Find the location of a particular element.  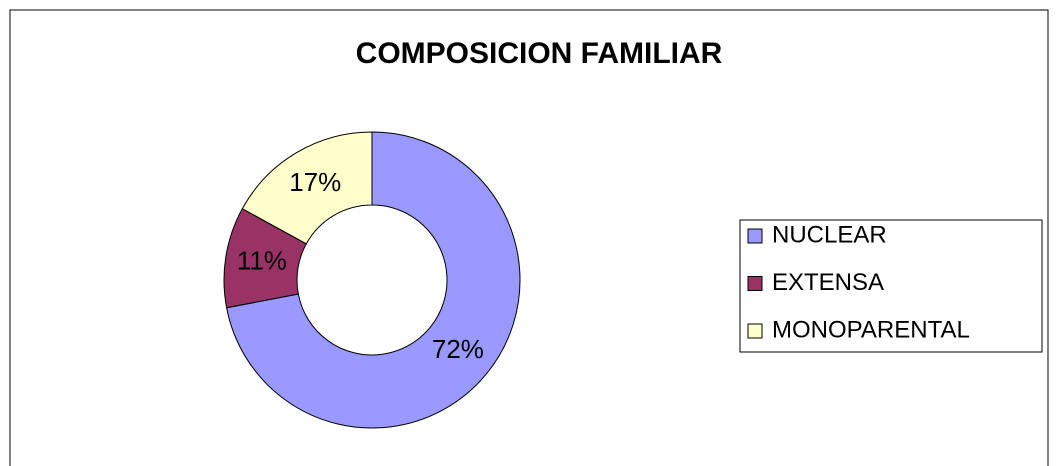

data-label: 17% is located at coordinates (315, 182).